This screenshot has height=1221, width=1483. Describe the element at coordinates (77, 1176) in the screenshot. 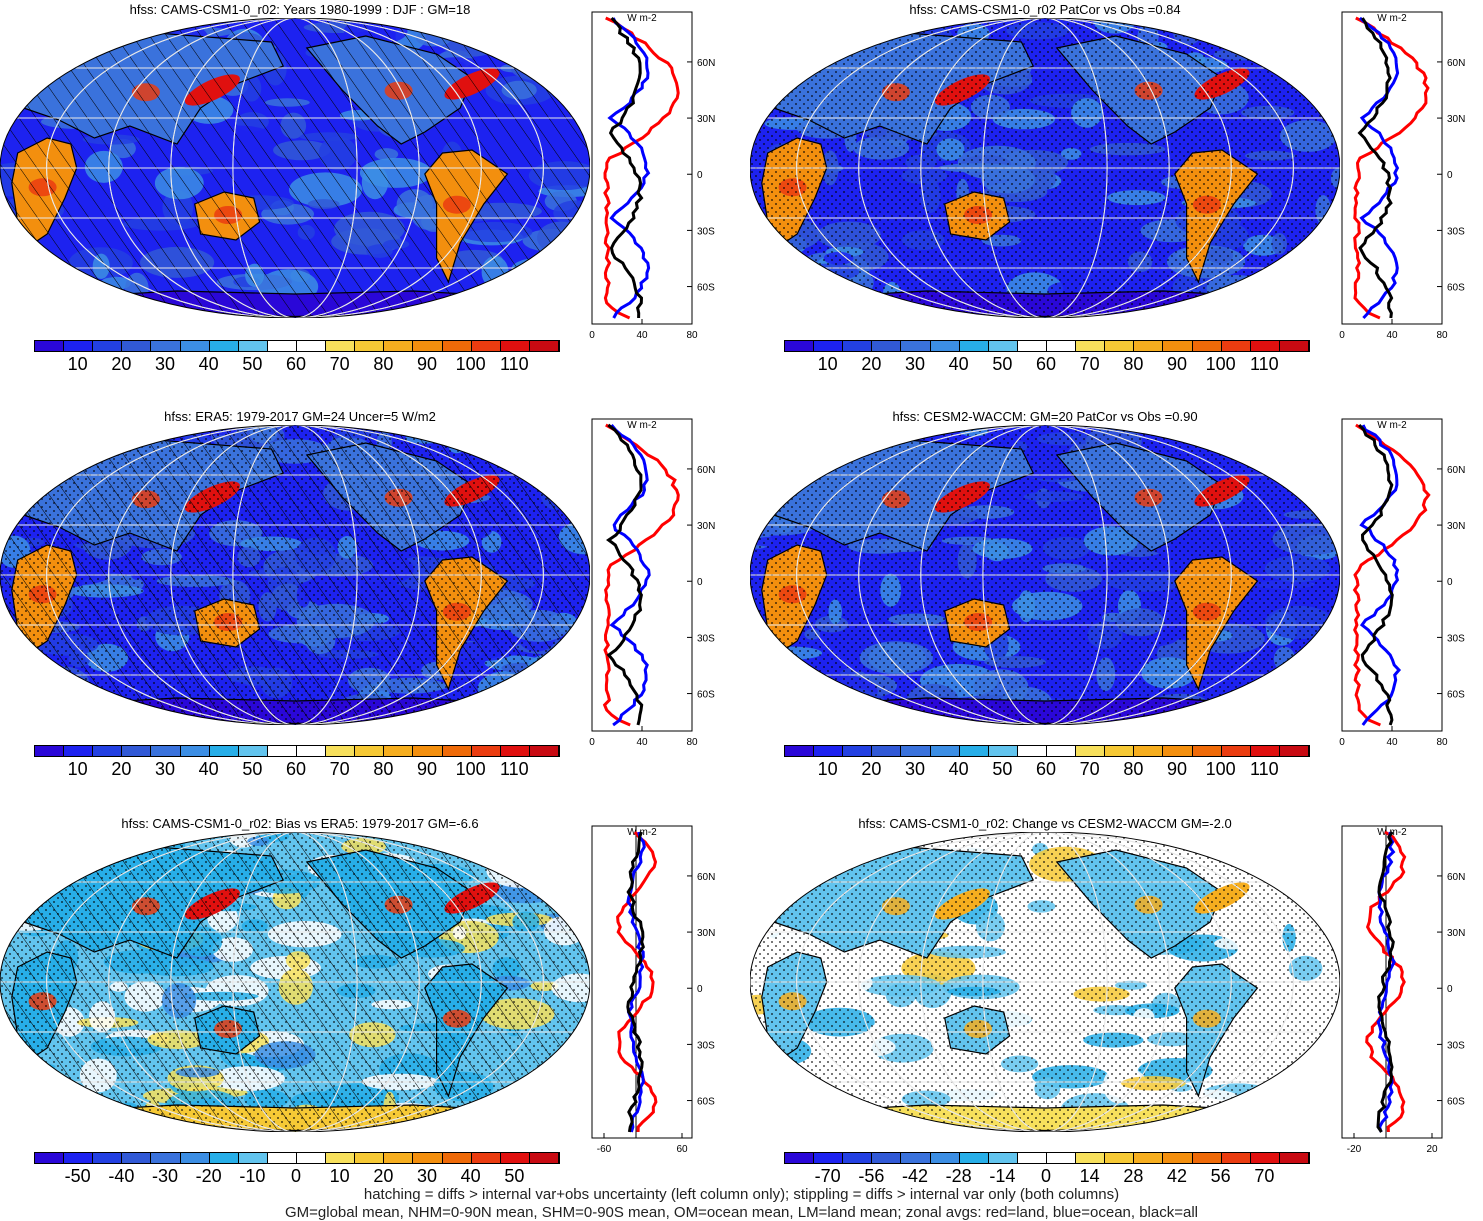

I see `colorbar-label: -50` at that location.